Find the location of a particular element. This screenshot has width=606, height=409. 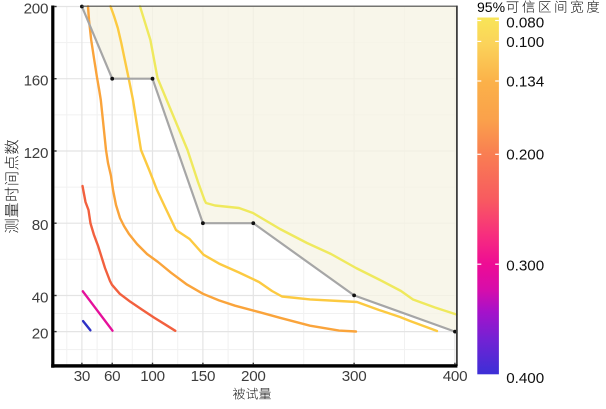

svg-text: 400 is located at coordinates (455, 376).